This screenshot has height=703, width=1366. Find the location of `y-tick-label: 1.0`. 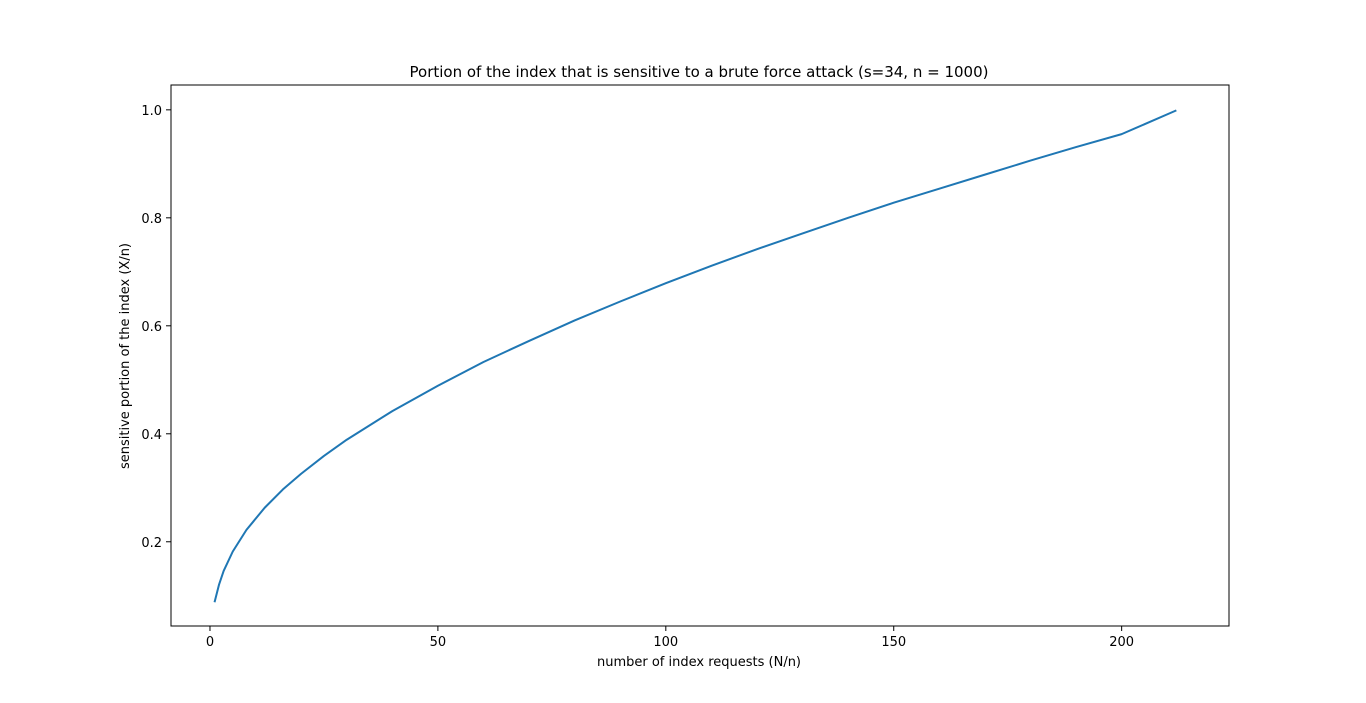

y-tick-label: 1.0 is located at coordinates (151, 111).